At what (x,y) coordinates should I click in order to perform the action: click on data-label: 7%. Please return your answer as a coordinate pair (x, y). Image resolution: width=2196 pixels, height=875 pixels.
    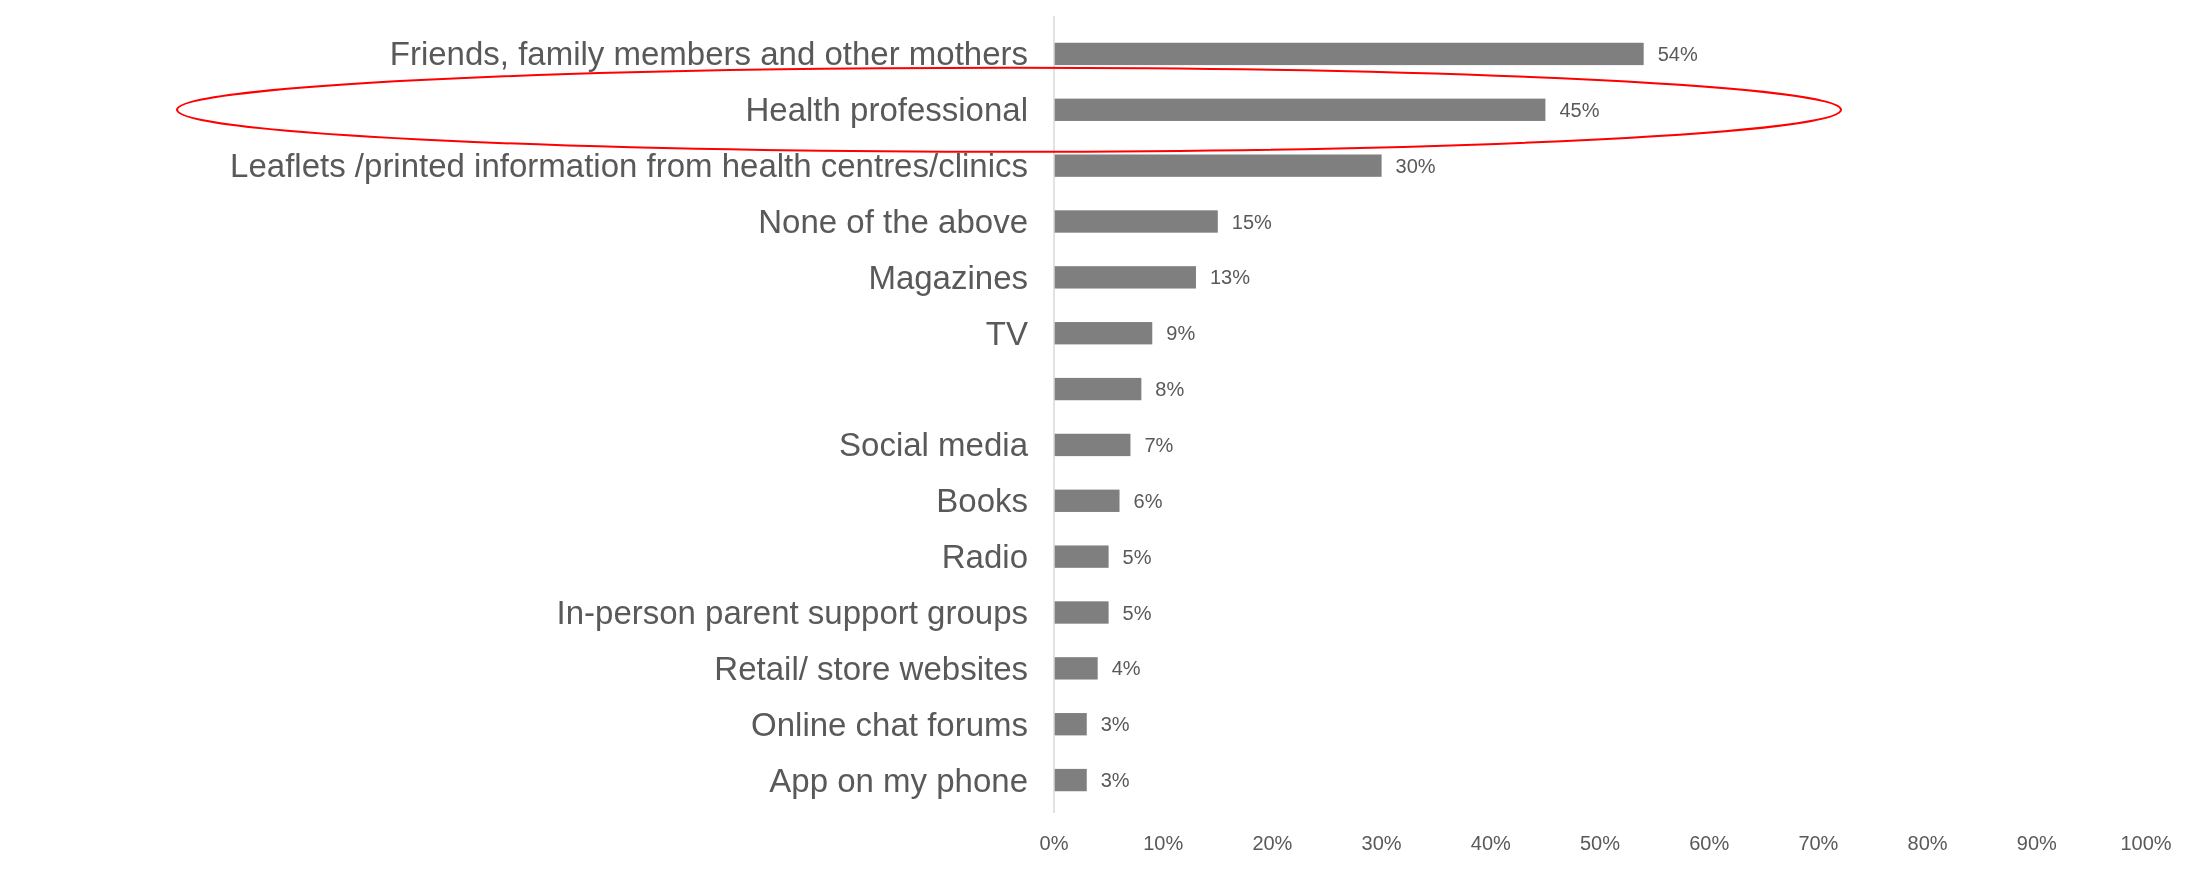
    Looking at the image, I should click on (1159, 444).